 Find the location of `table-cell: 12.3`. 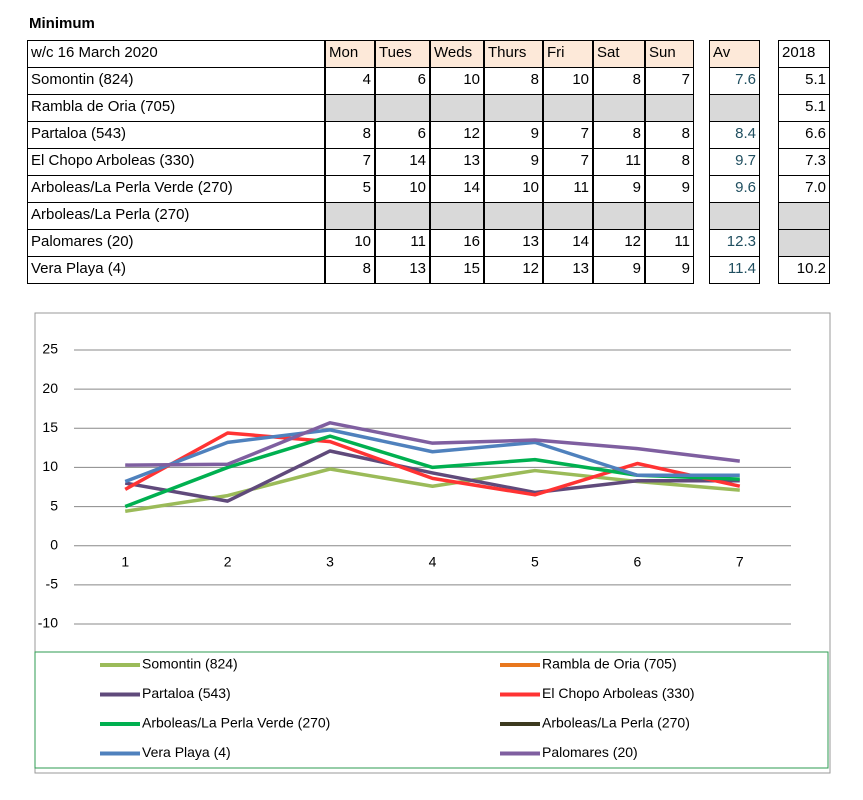

table-cell: 12.3 is located at coordinates (734, 243).